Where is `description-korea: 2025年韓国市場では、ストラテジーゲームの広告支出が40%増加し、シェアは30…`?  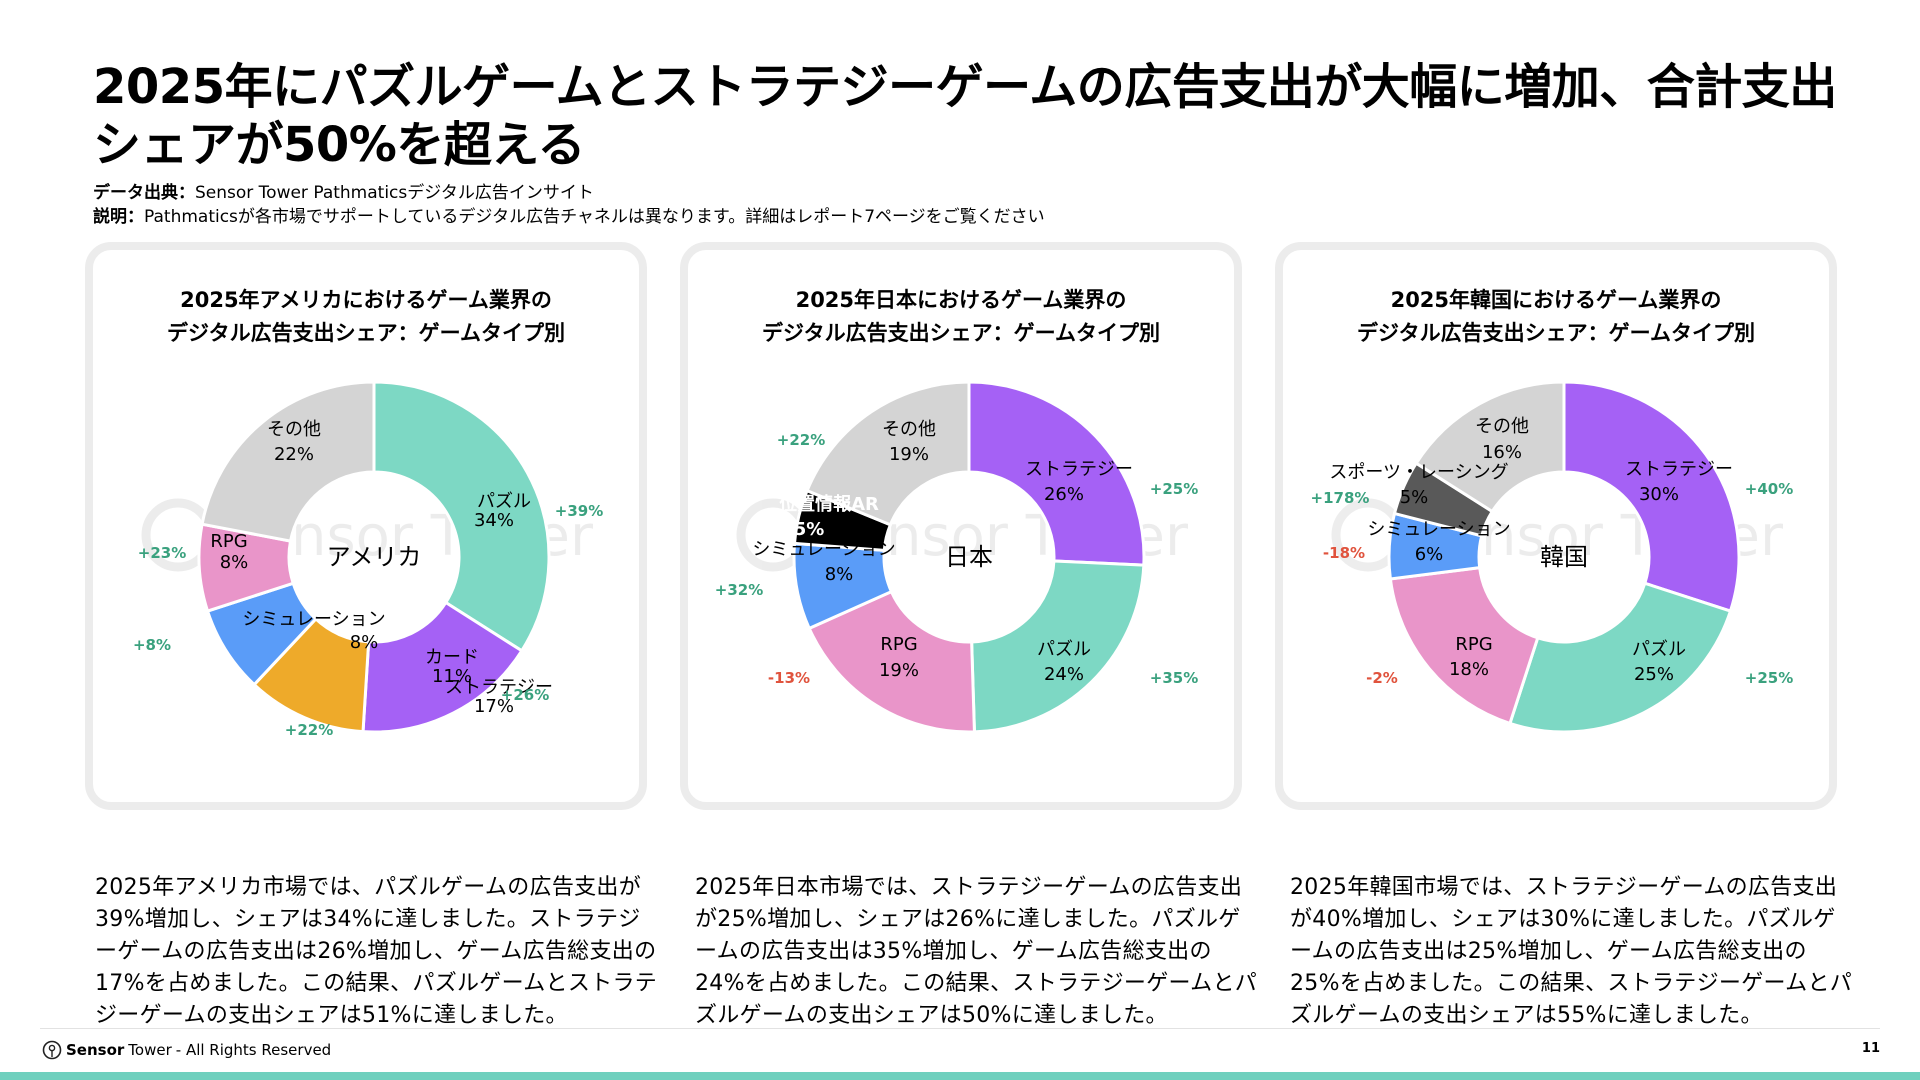
description-korea: 2025年韓国市場では、ストラテジーゲームの広告支出が40%増加し、シェアは30… is located at coordinates (1571, 951).